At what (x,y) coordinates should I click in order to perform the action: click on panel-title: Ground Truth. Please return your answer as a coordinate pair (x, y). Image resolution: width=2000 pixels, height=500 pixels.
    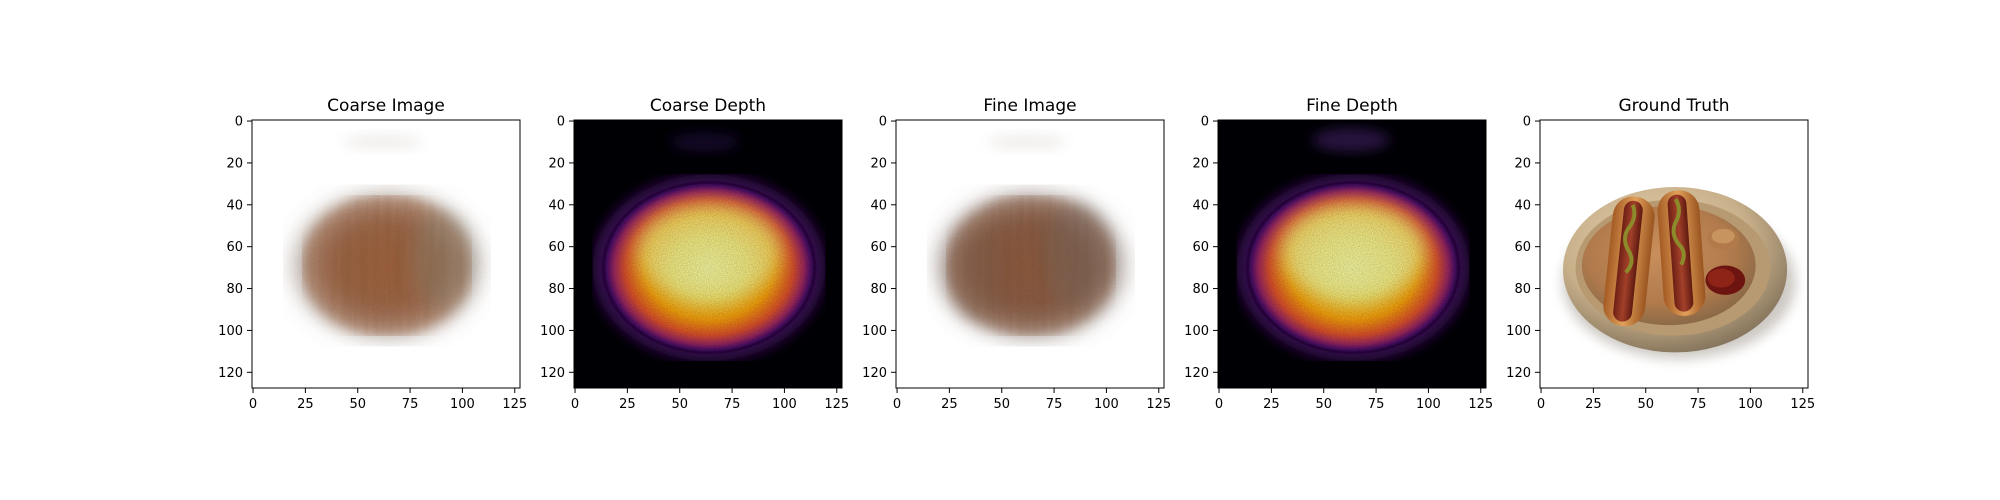
    Looking at the image, I should click on (1673, 106).